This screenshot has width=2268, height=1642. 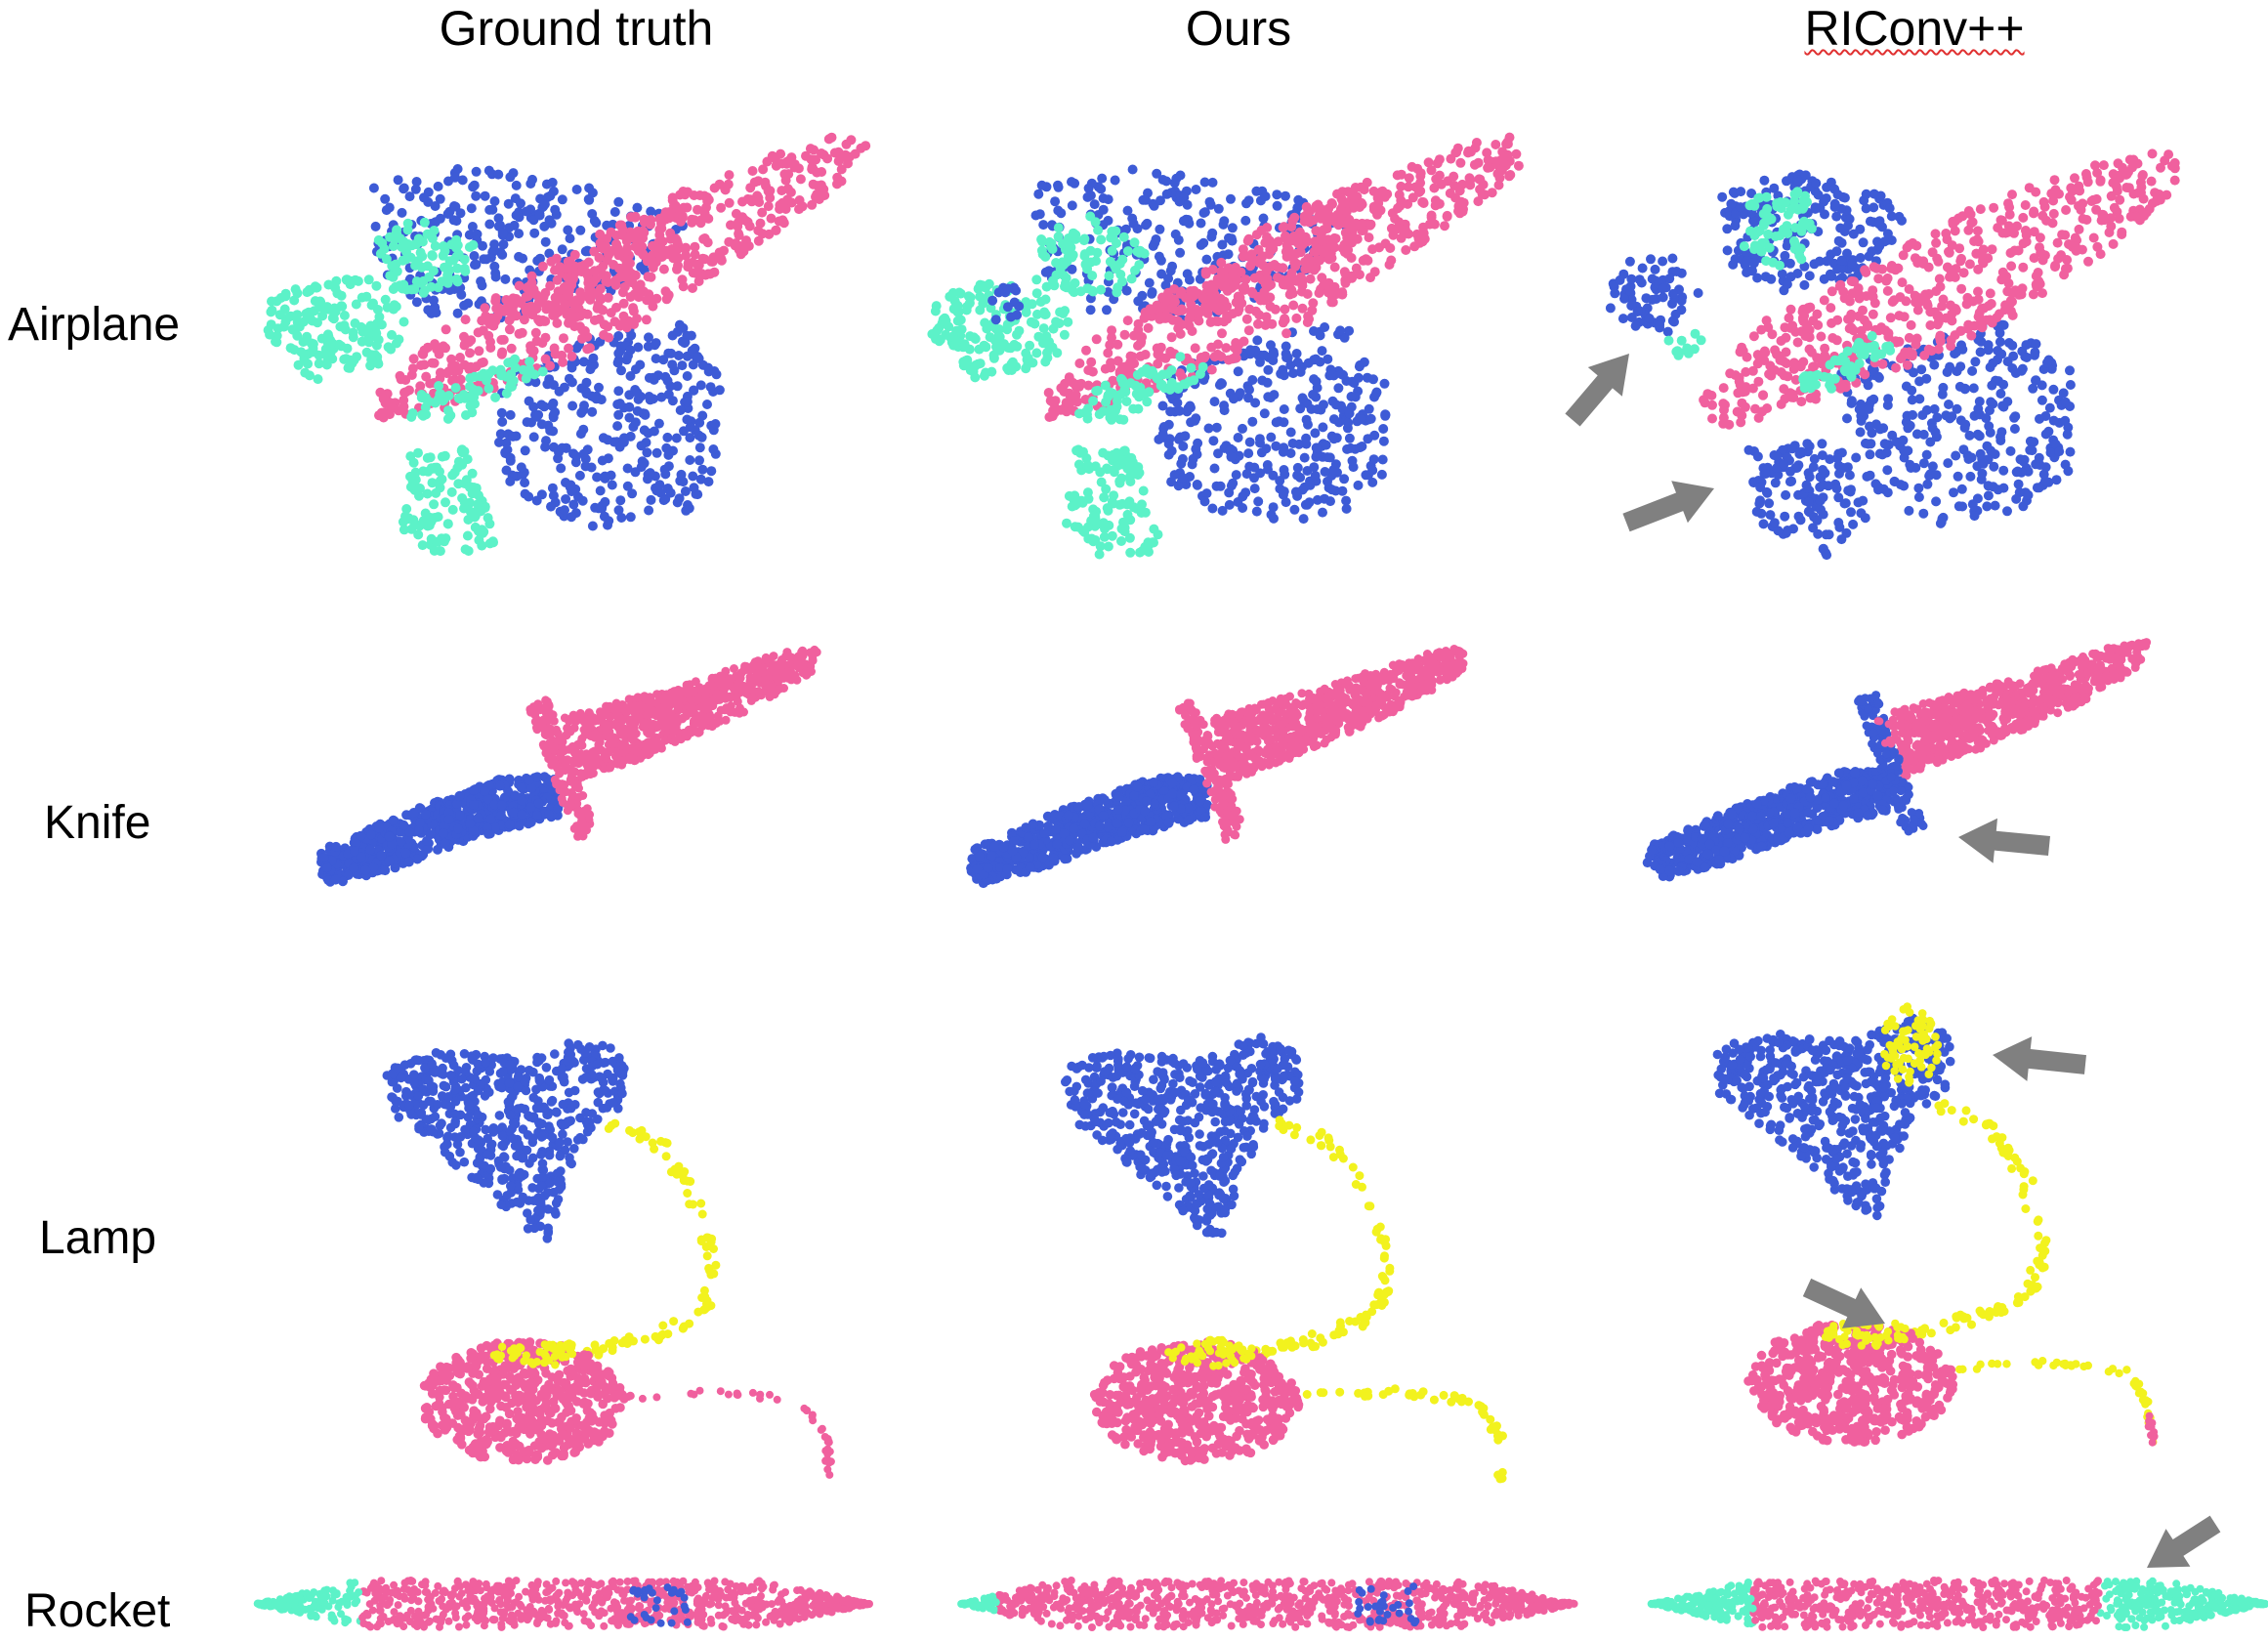 What do you see at coordinates (2004, 840) in the screenshot?
I see `arrow-knife-guard` at bounding box center [2004, 840].